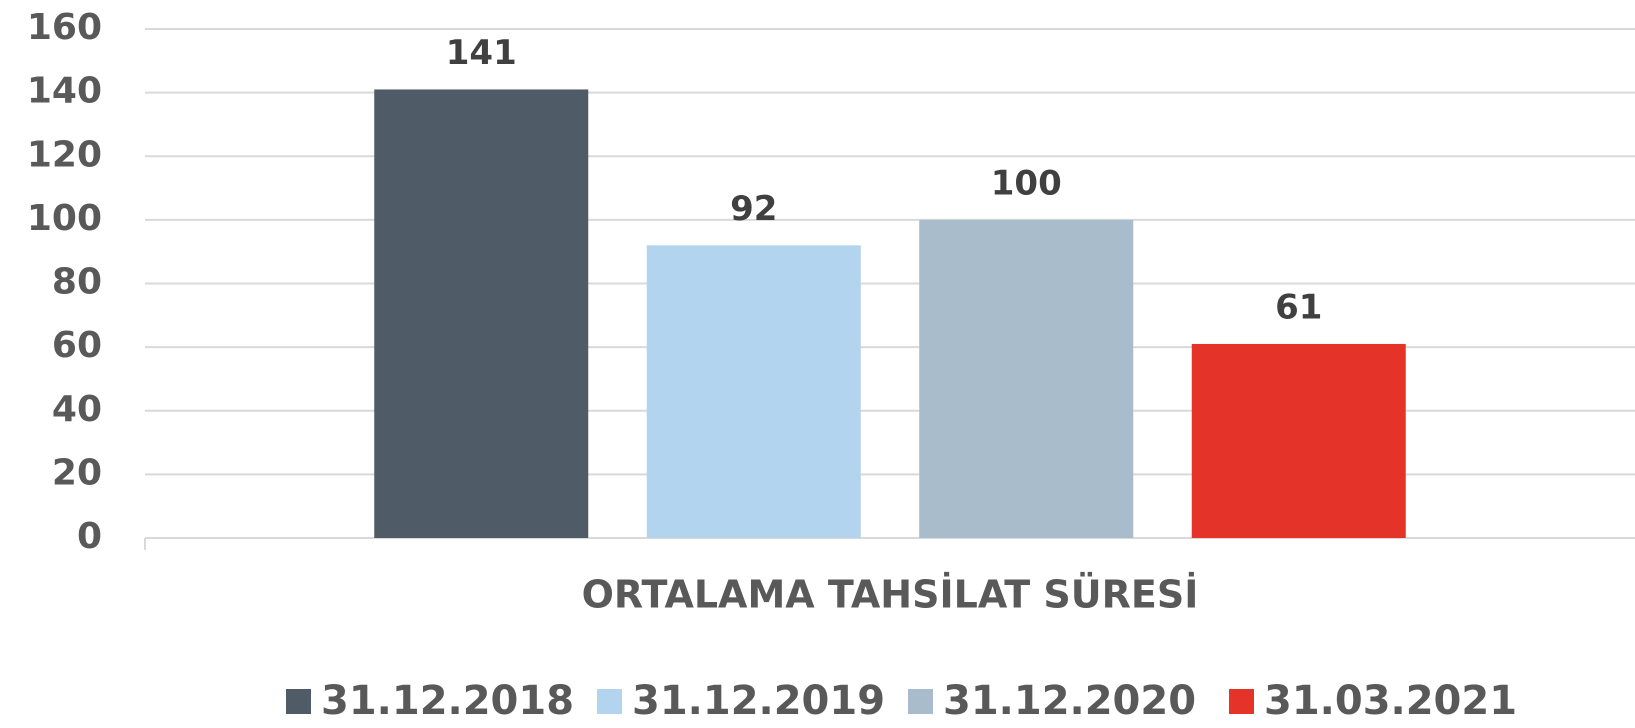 This screenshot has width=1635, height=728. What do you see at coordinates (1026, 183) in the screenshot?
I see `value-label: 100` at bounding box center [1026, 183].